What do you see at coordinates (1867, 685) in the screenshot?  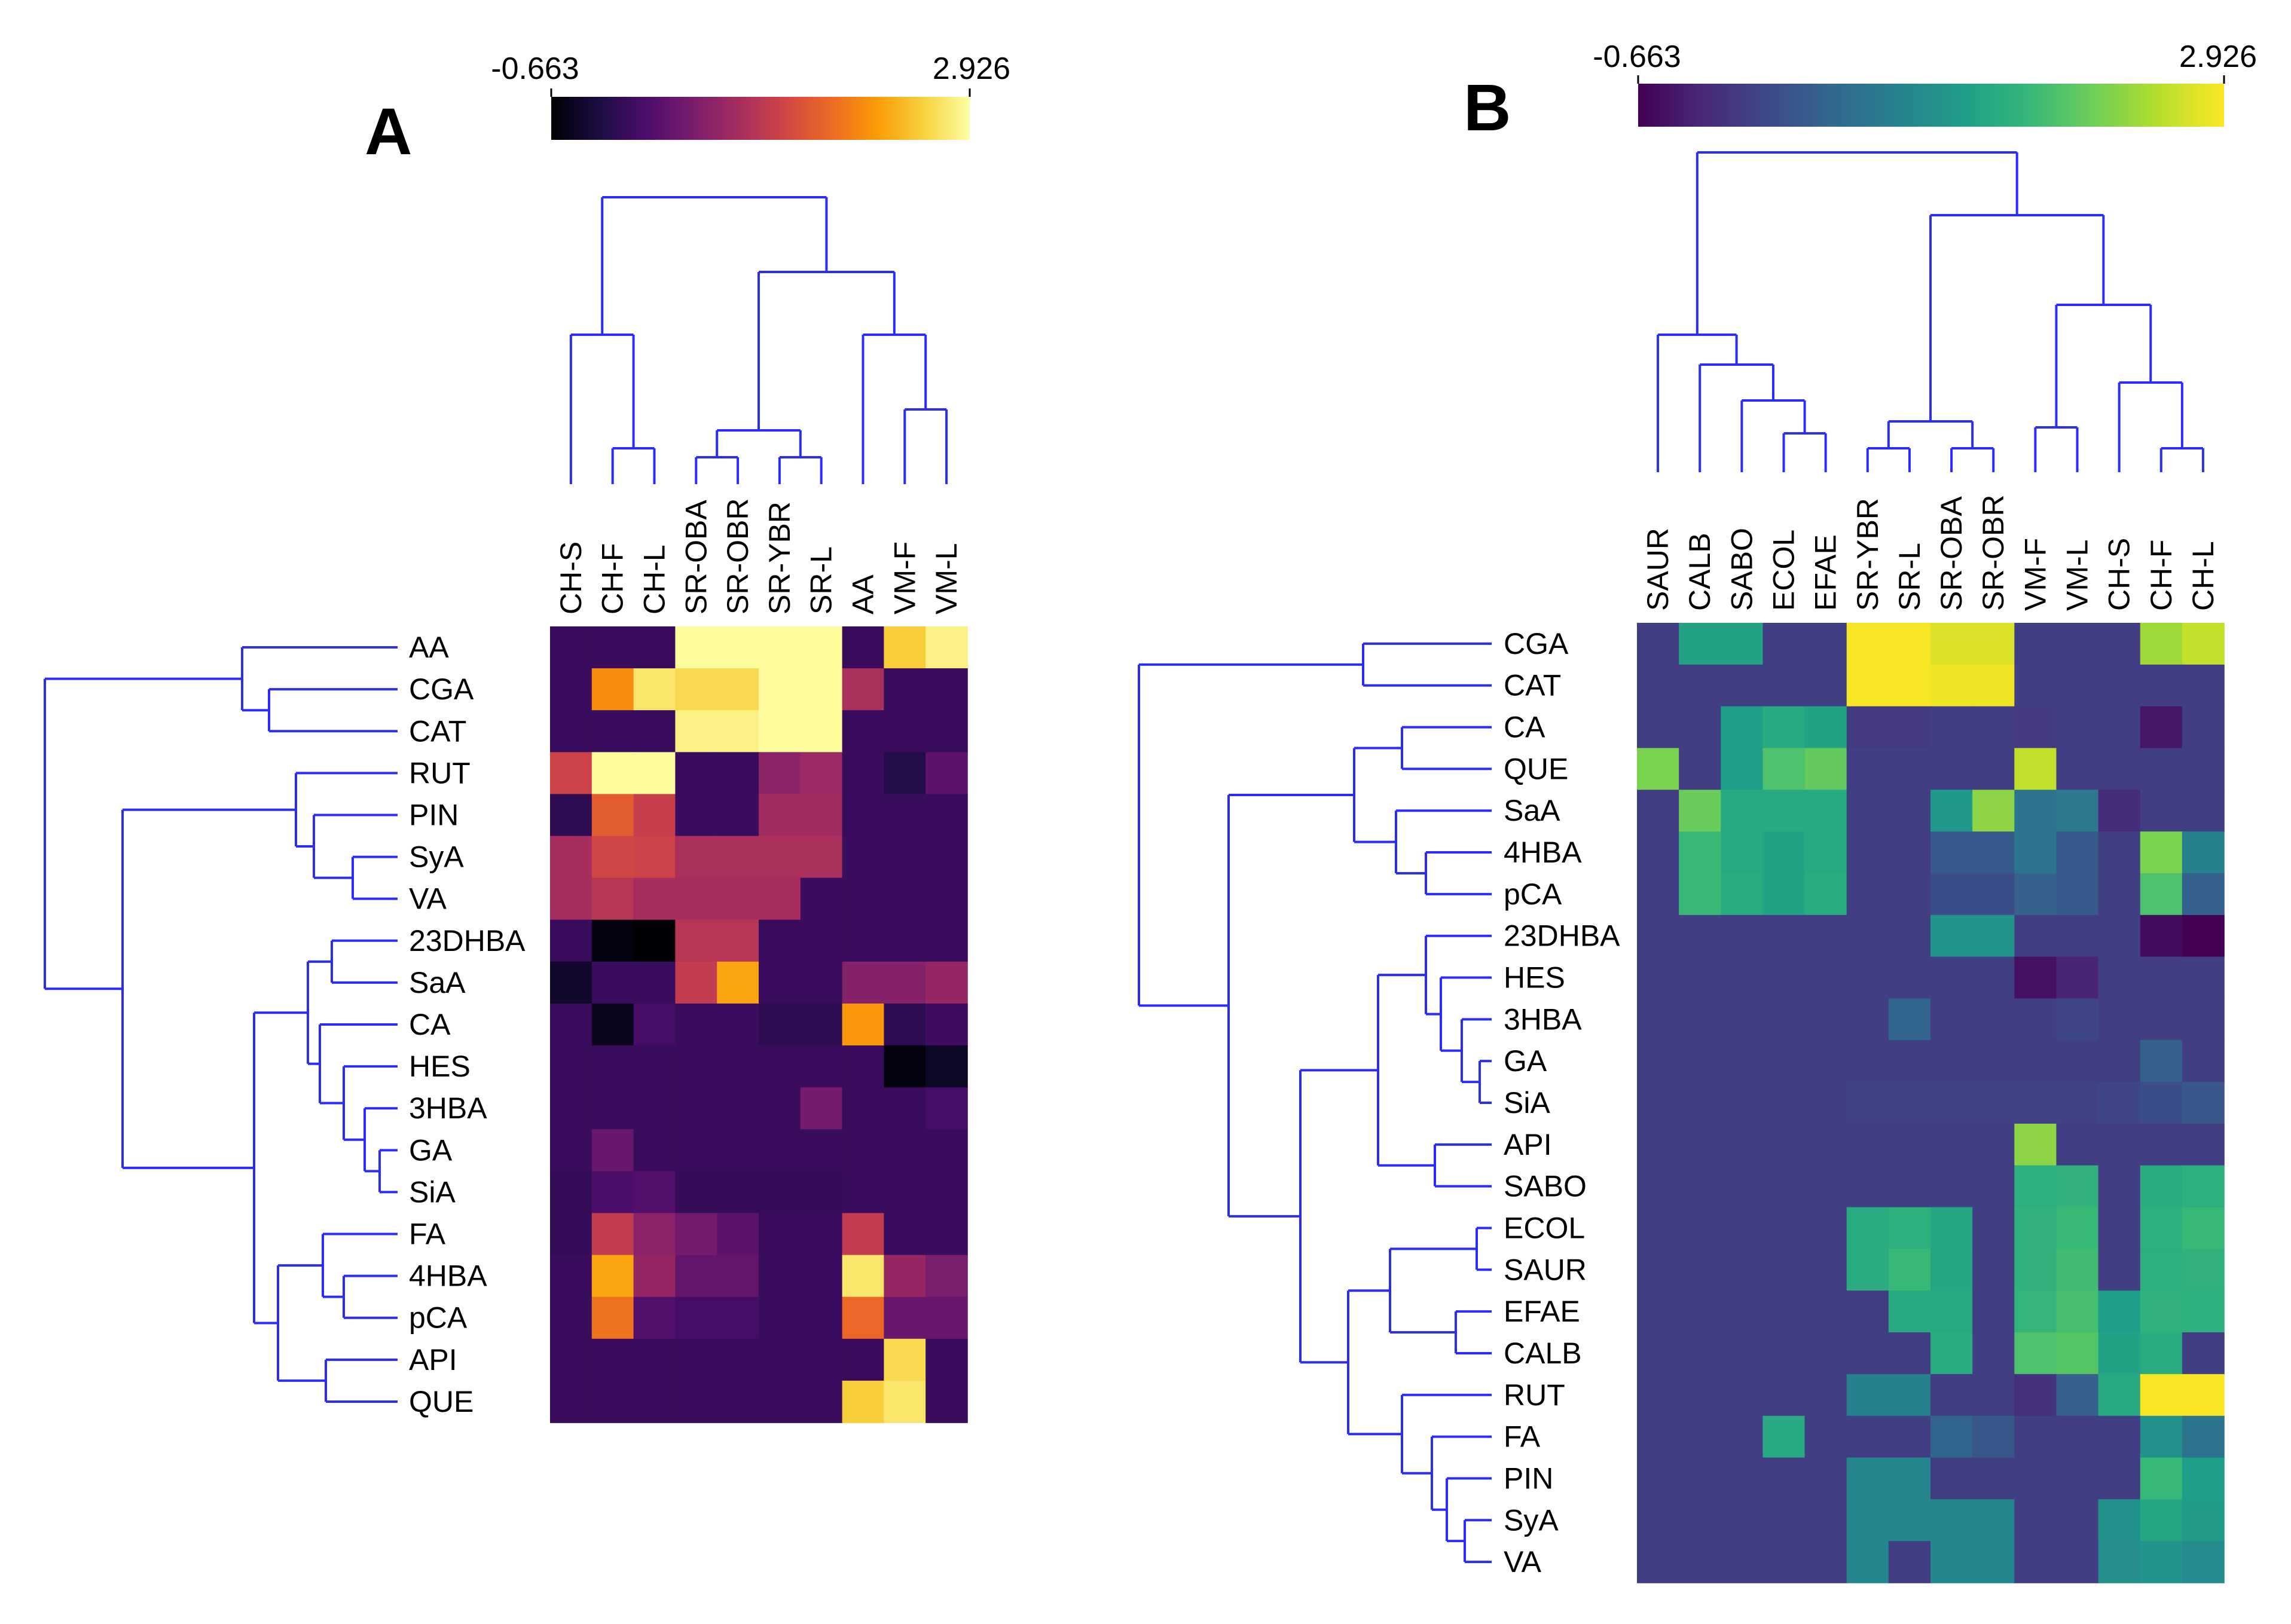 I see `heatmap-cell-cat-sr-ybr` at bounding box center [1867, 685].